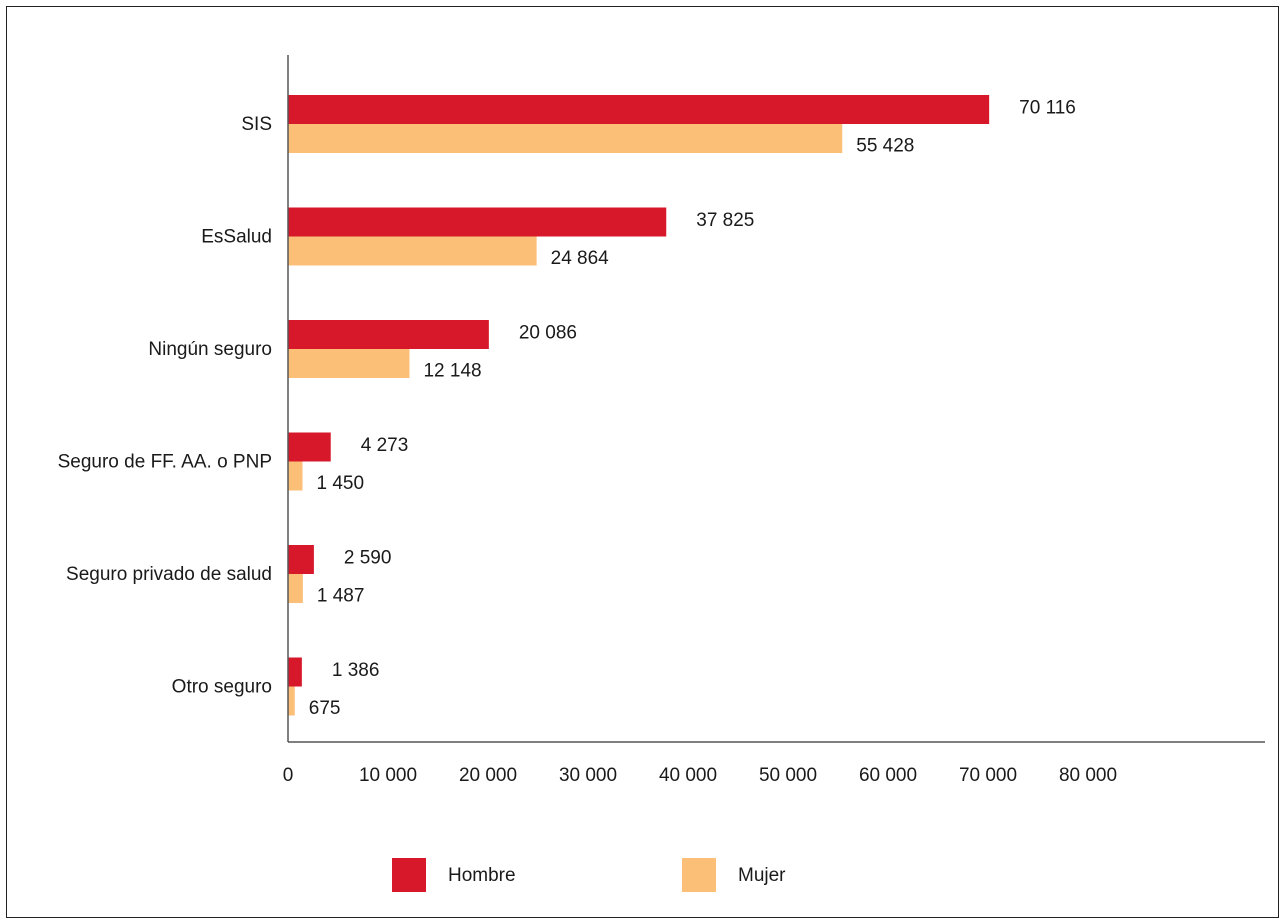  Describe the element at coordinates (222, 687) in the screenshot. I see `category-label-otro-seguro: Otro seguro` at that location.